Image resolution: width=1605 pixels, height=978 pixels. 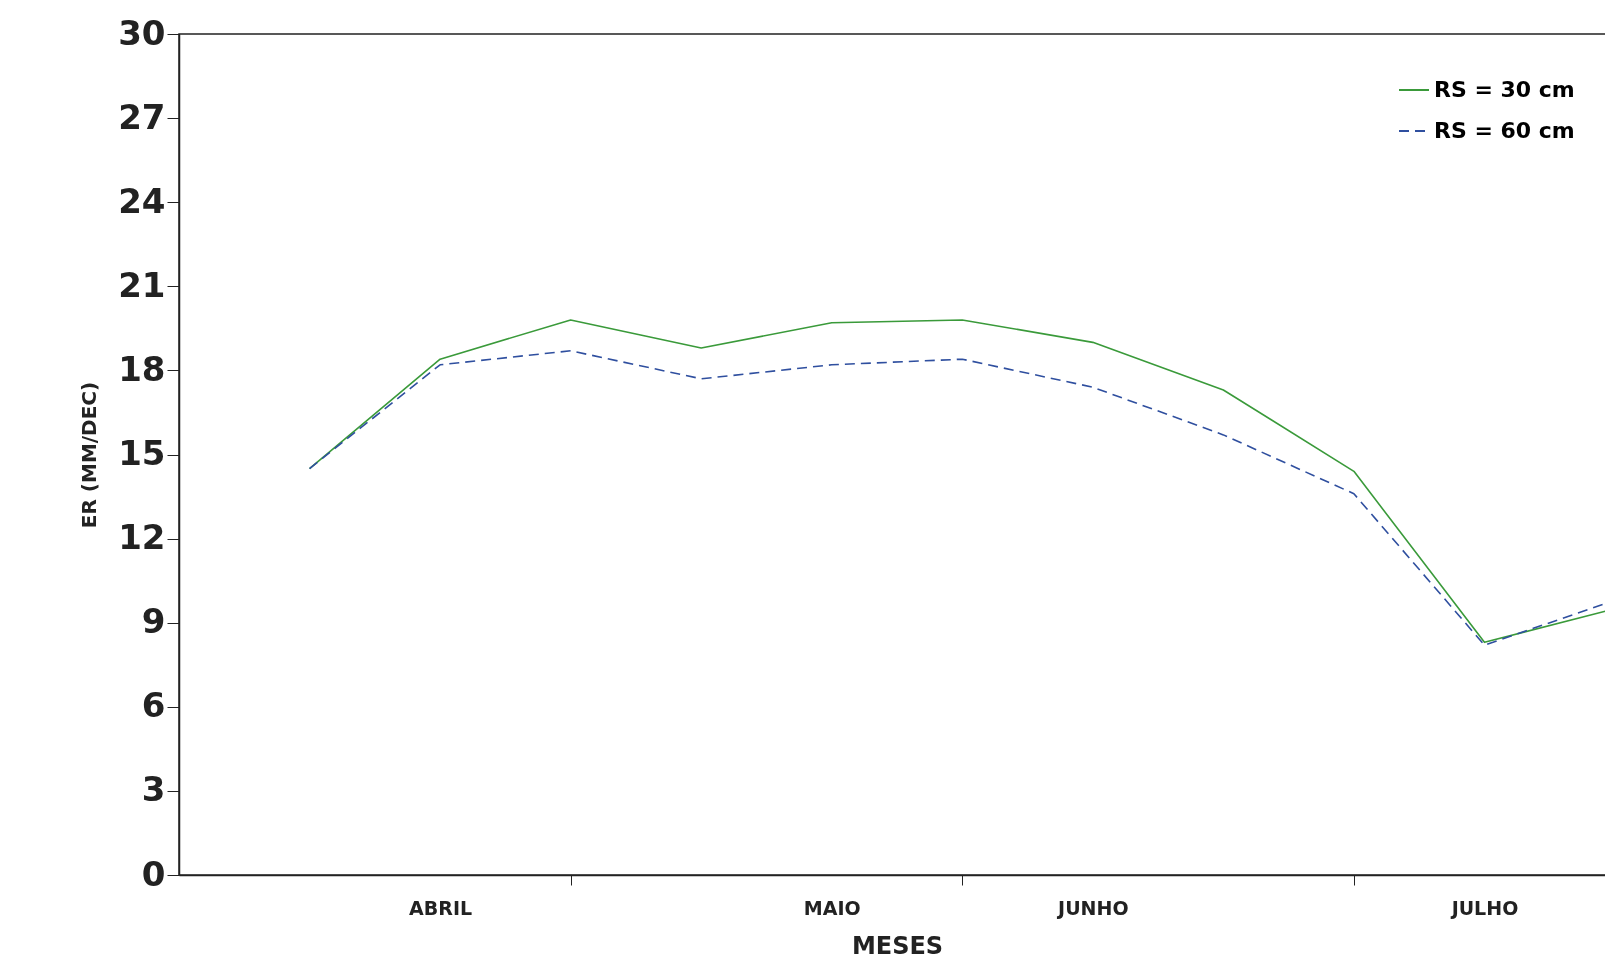 I want to click on x-axis-title: MESES, so click(x=897, y=945).